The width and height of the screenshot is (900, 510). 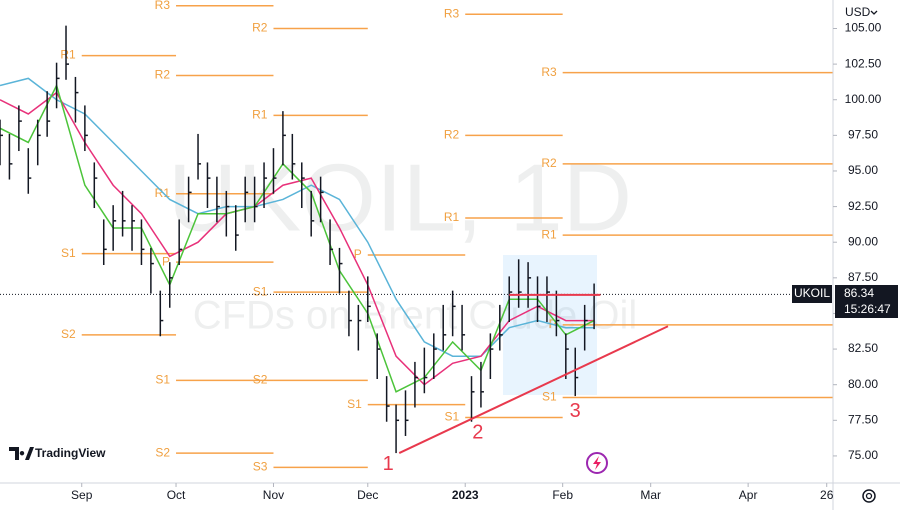 What do you see at coordinates (863, 455) in the screenshot?
I see `y-tick-label: 75.00` at bounding box center [863, 455].